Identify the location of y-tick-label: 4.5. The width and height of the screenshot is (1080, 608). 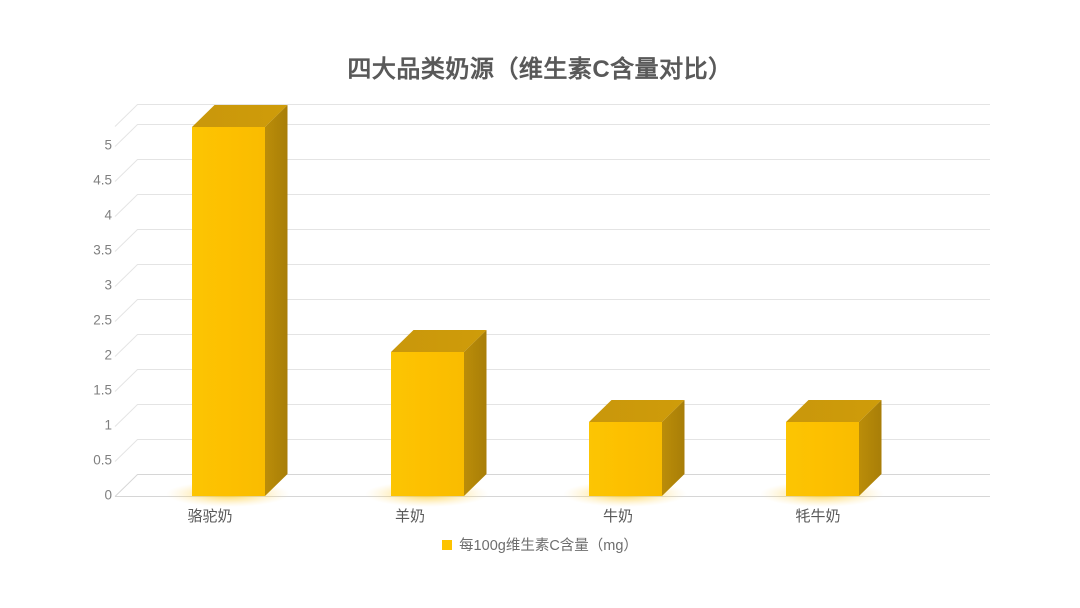
(102, 180).